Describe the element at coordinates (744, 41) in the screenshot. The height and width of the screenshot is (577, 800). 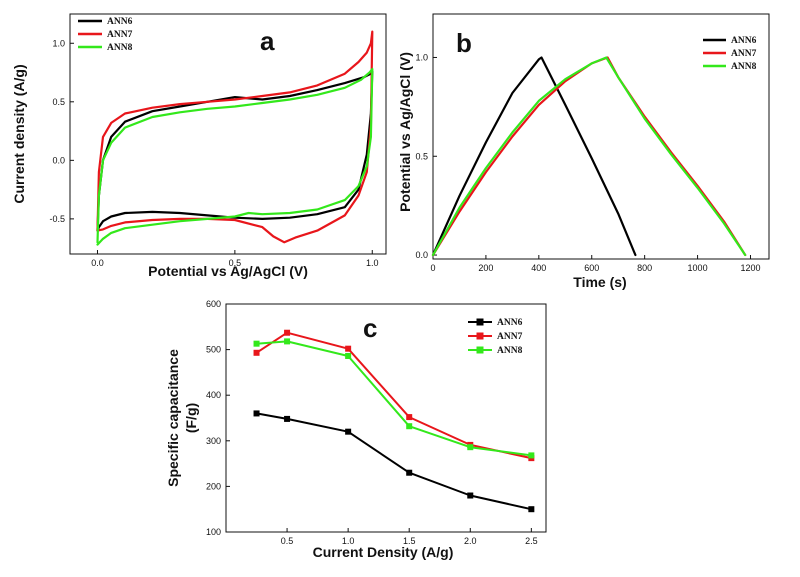
I see `legend-b-label-ann6: ANN6` at that location.